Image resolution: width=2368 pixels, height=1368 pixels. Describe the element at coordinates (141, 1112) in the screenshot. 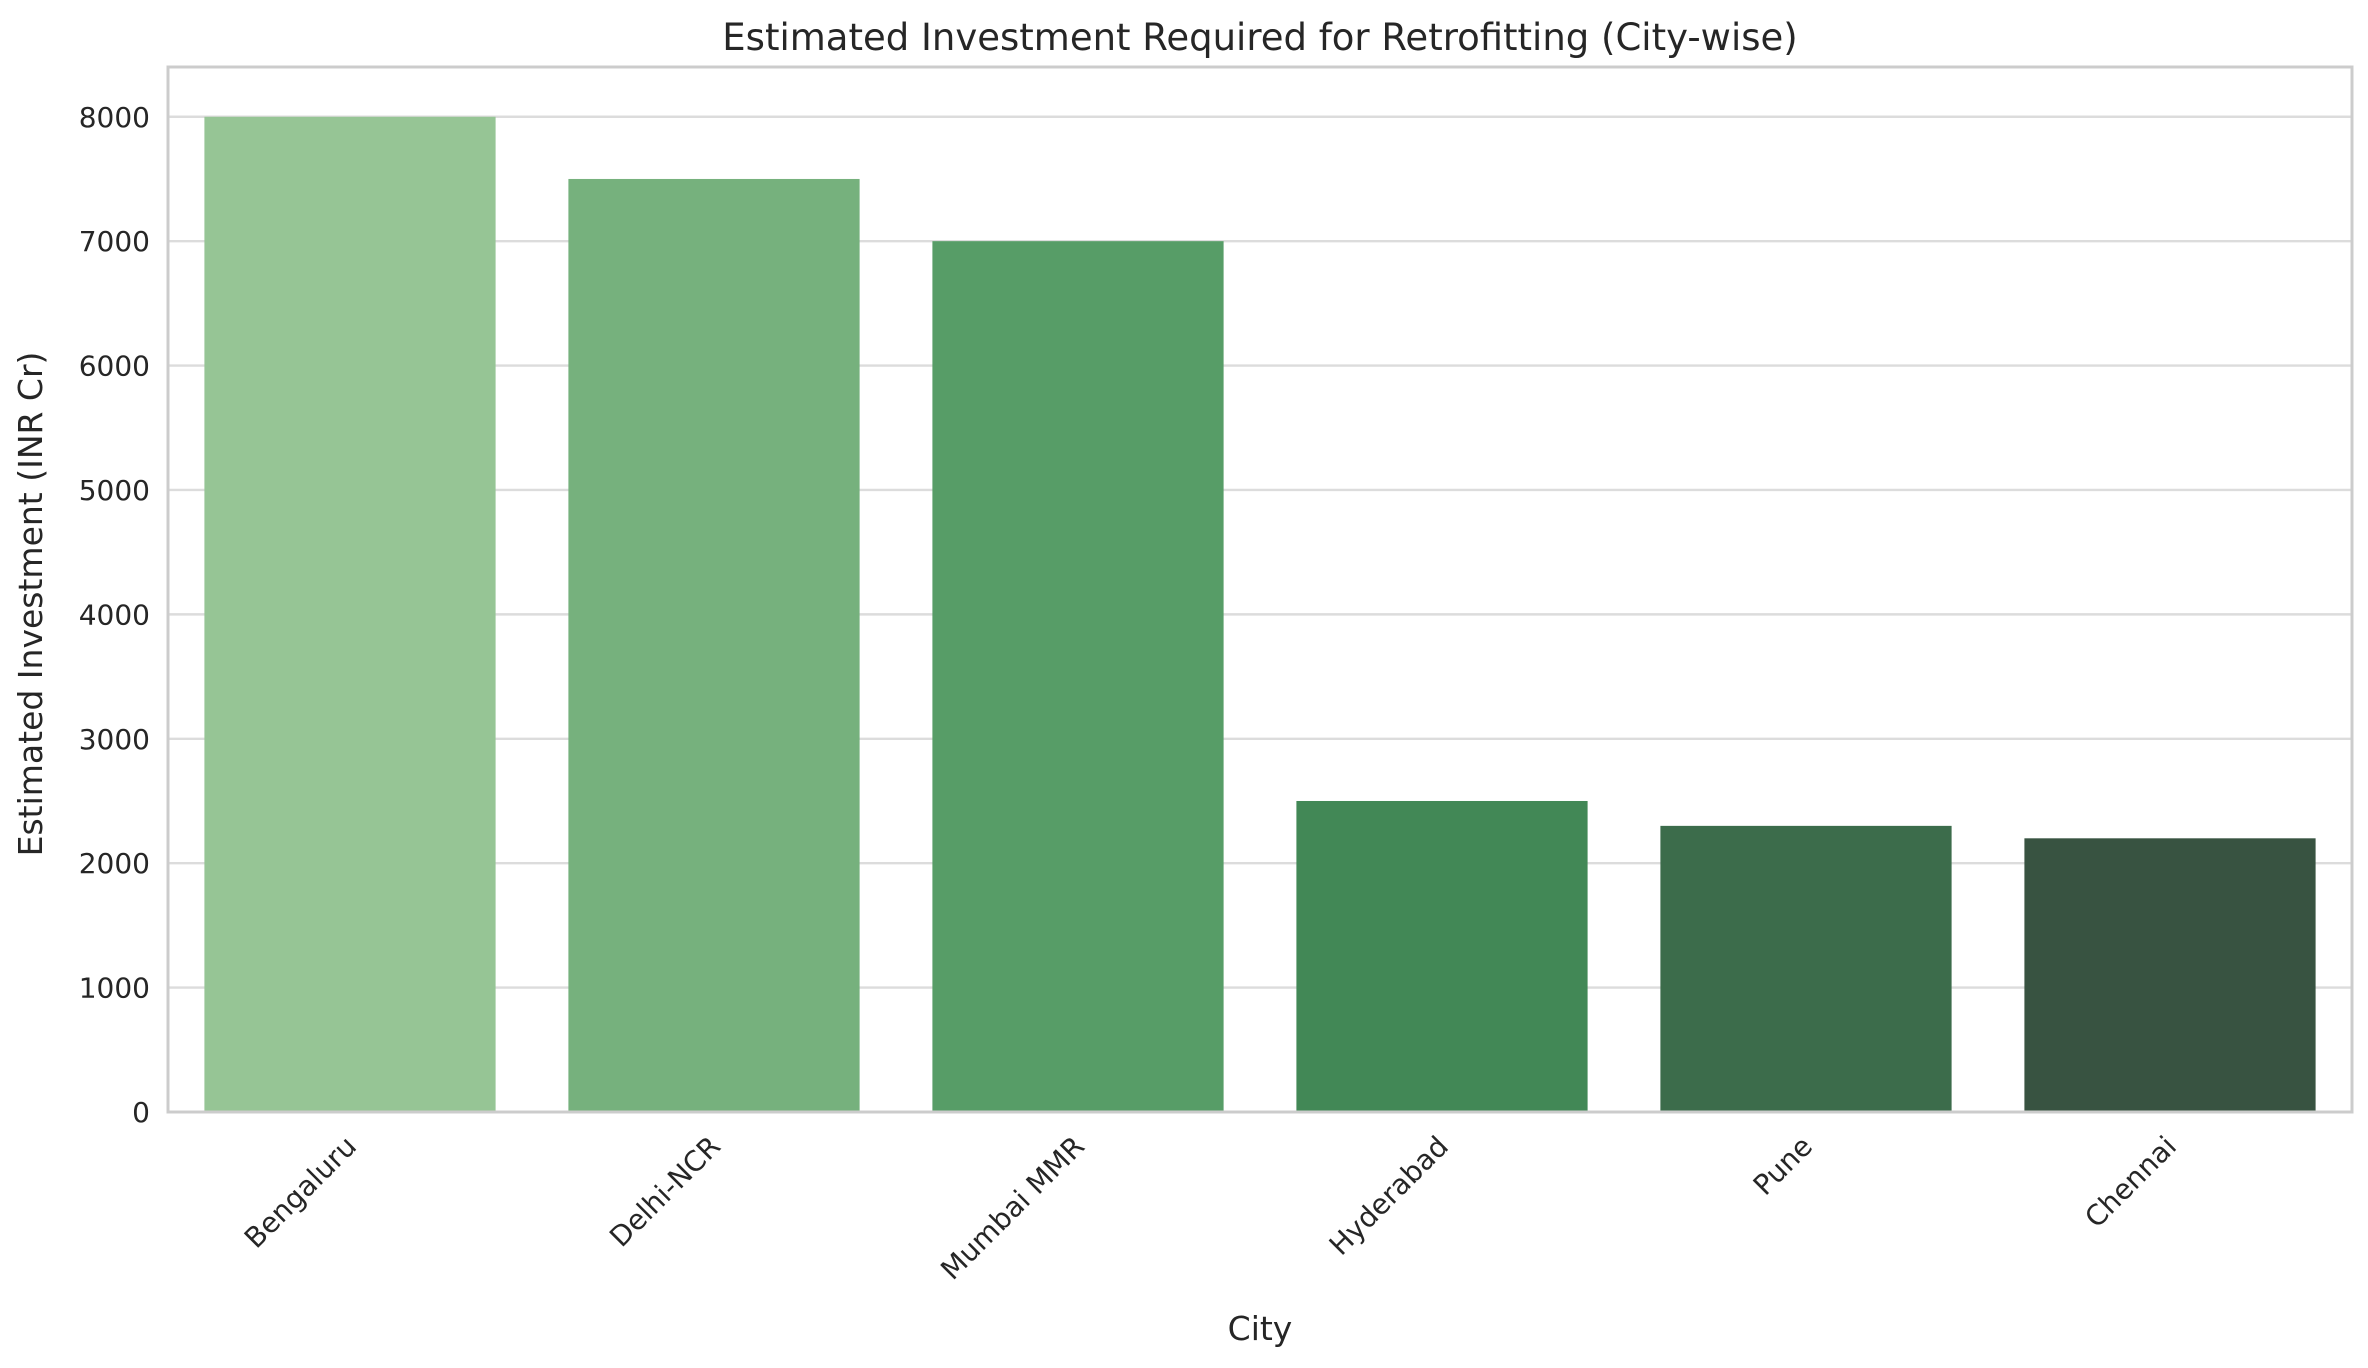

I see `y-tick-label: 0` at that location.